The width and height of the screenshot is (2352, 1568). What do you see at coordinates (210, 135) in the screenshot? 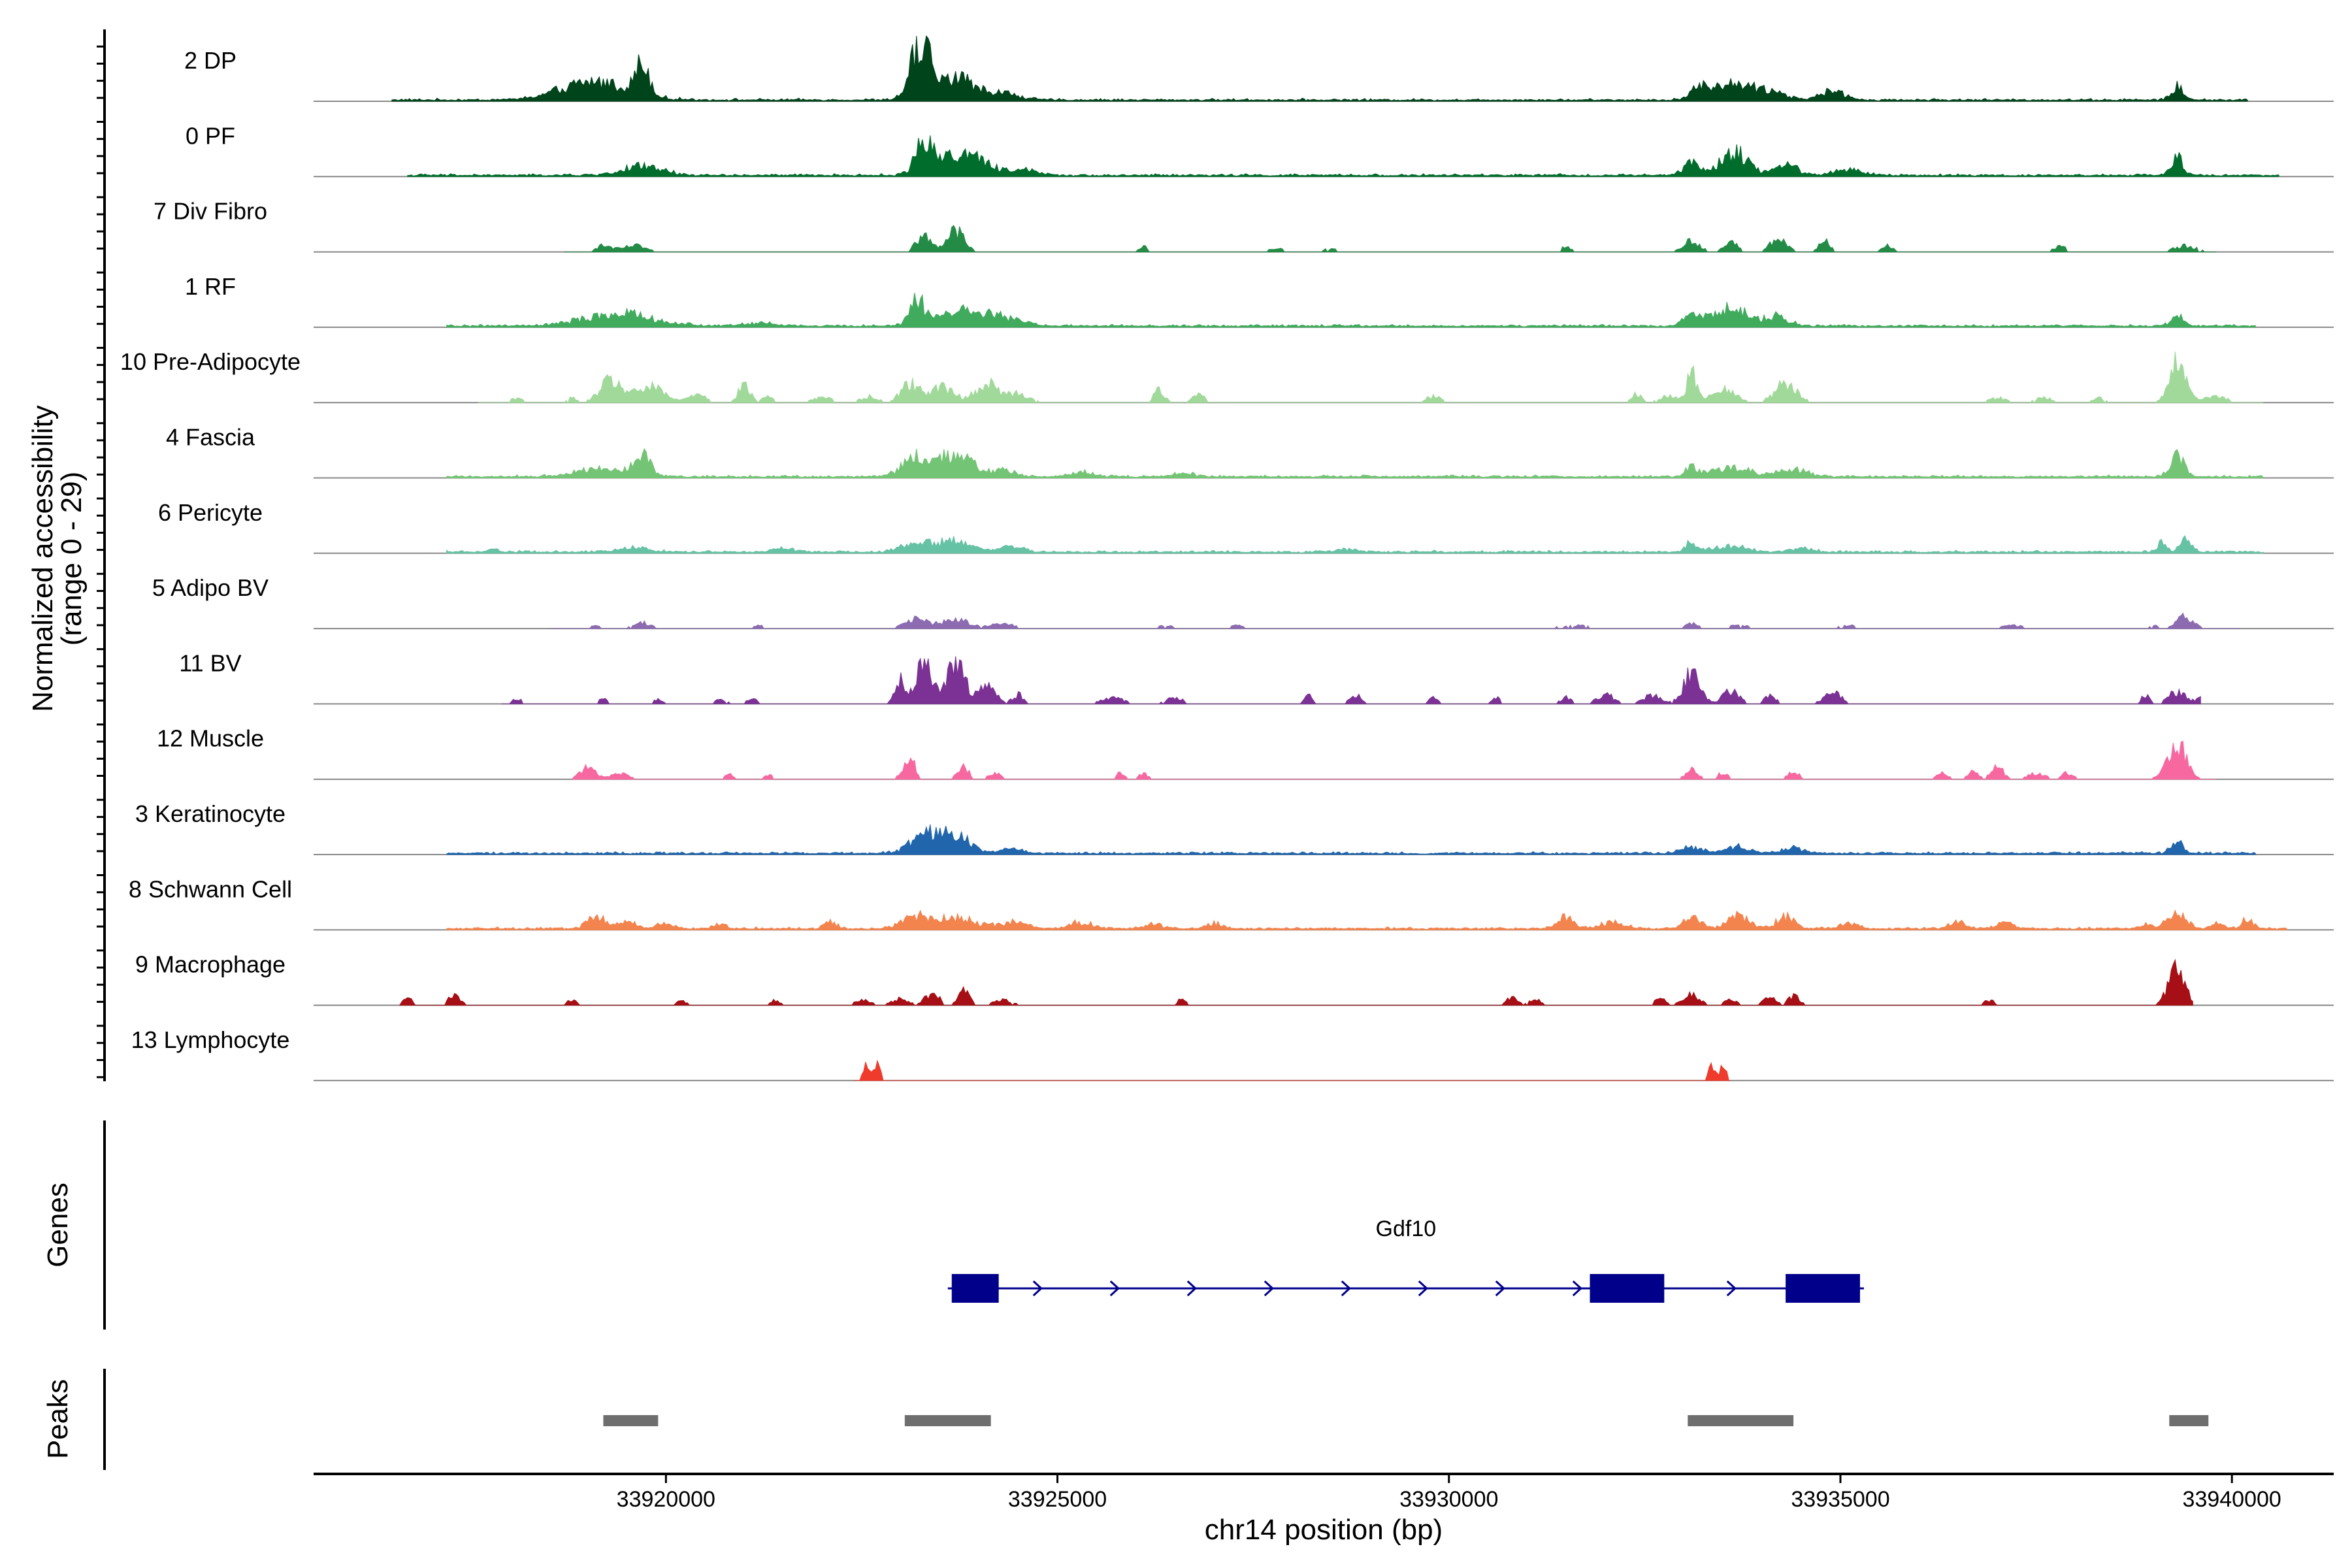
I see `track-label: 0 PF` at bounding box center [210, 135].